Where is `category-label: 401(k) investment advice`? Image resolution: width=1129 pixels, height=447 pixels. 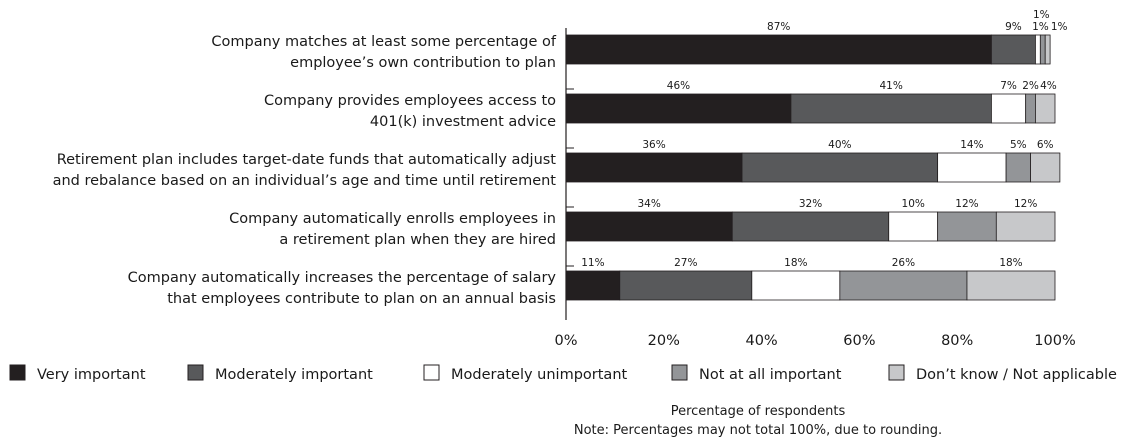
category-label: 401(k) investment advice is located at coordinates (463, 122).